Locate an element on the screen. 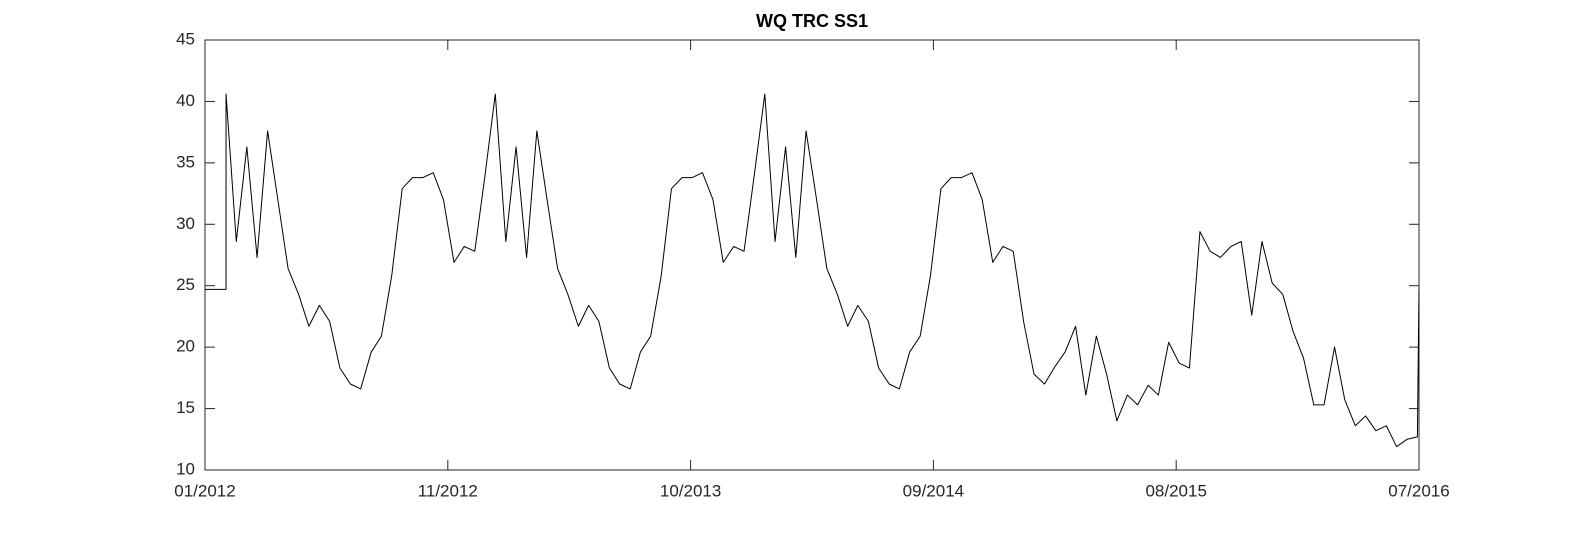 This screenshot has height=535, width=1591. y-tick-label: 40 is located at coordinates (185, 100).